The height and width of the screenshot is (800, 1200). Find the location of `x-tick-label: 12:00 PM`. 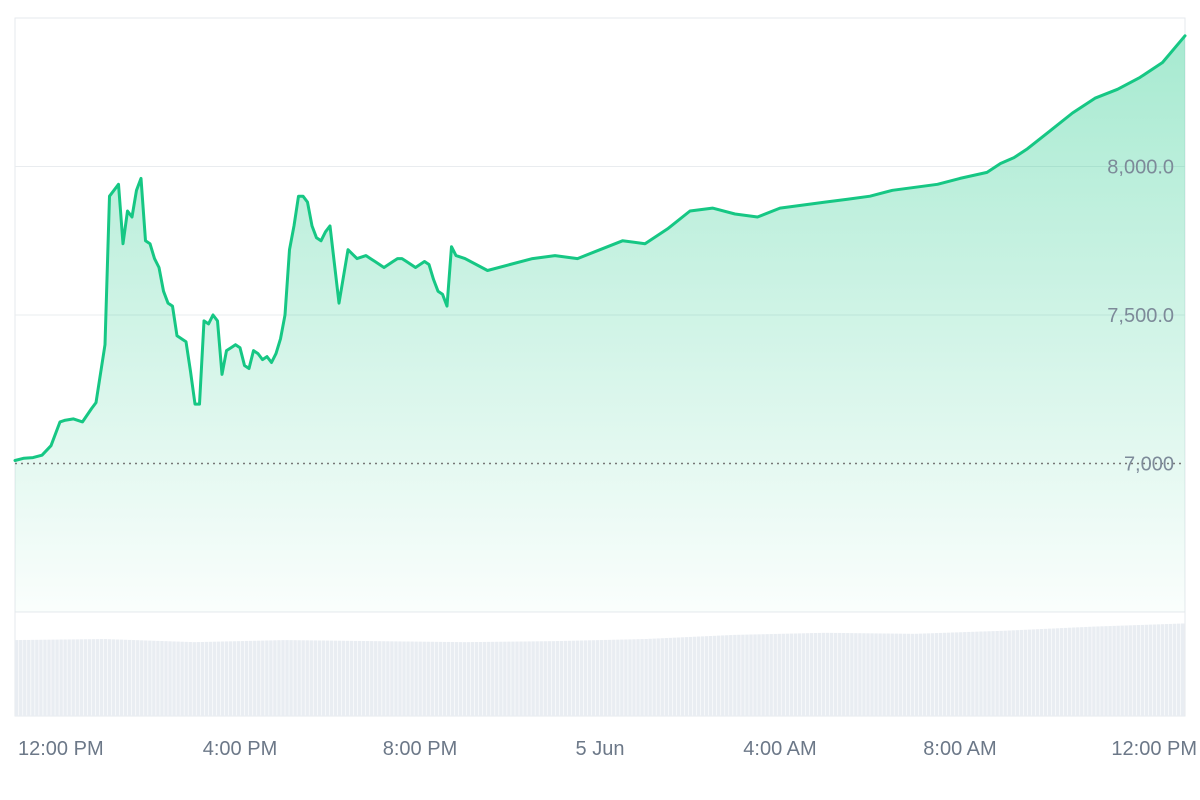

x-tick-label: 12:00 PM is located at coordinates (1154, 749).